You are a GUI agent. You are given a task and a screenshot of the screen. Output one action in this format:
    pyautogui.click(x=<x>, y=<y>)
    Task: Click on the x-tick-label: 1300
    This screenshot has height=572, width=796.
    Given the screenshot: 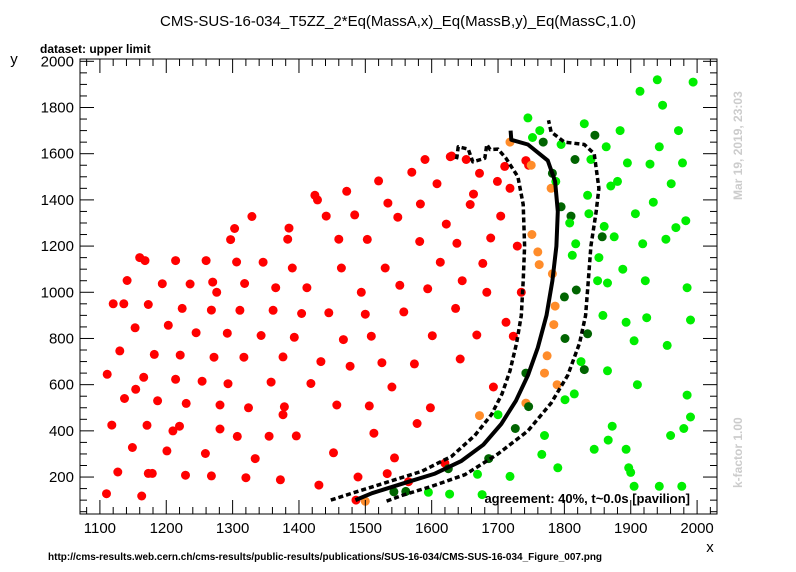 What is the action you would take?
    pyautogui.click(x=232, y=528)
    